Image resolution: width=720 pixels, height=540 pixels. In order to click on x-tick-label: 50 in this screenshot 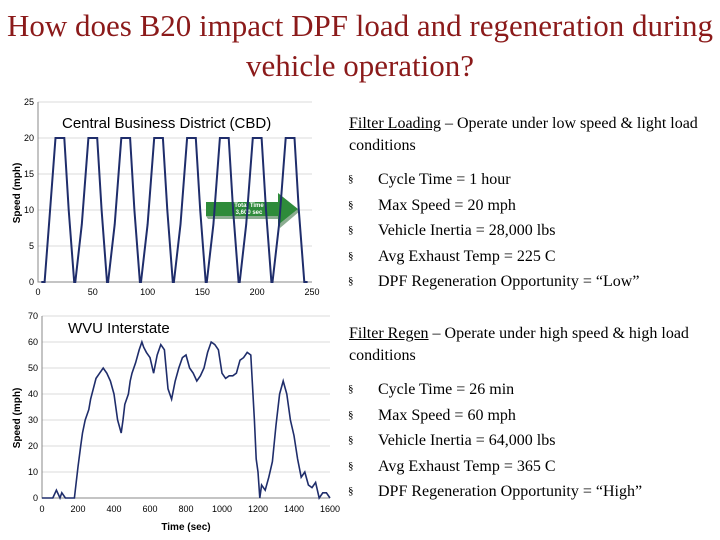, I will do `click(93, 292)`.